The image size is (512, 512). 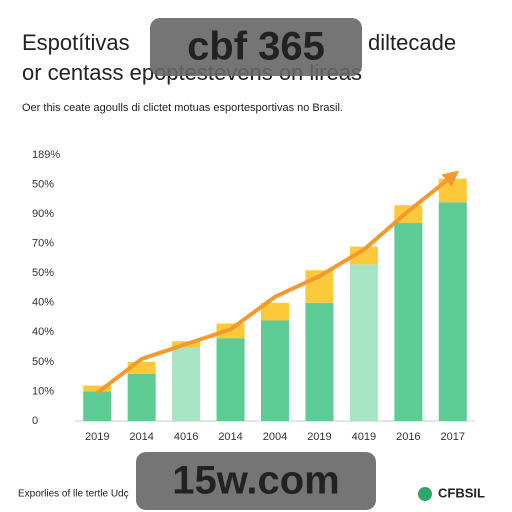 What do you see at coordinates (364, 437) in the screenshot?
I see `x-tick-label: 4019` at bounding box center [364, 437].